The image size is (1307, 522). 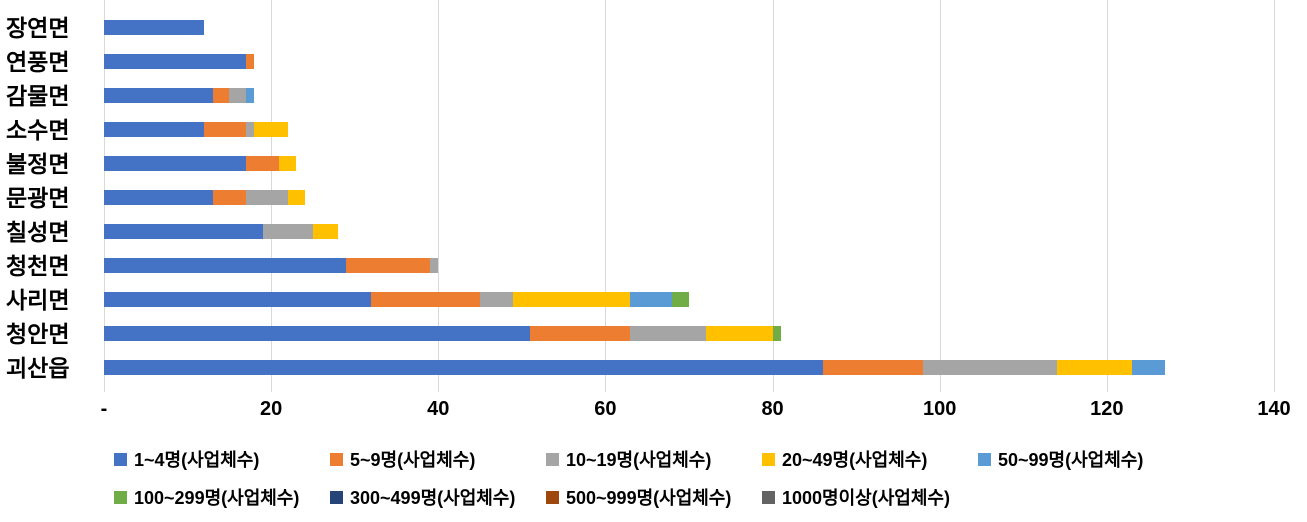 I want to click on x-tick-label: 60, so click(x=605, y=409).